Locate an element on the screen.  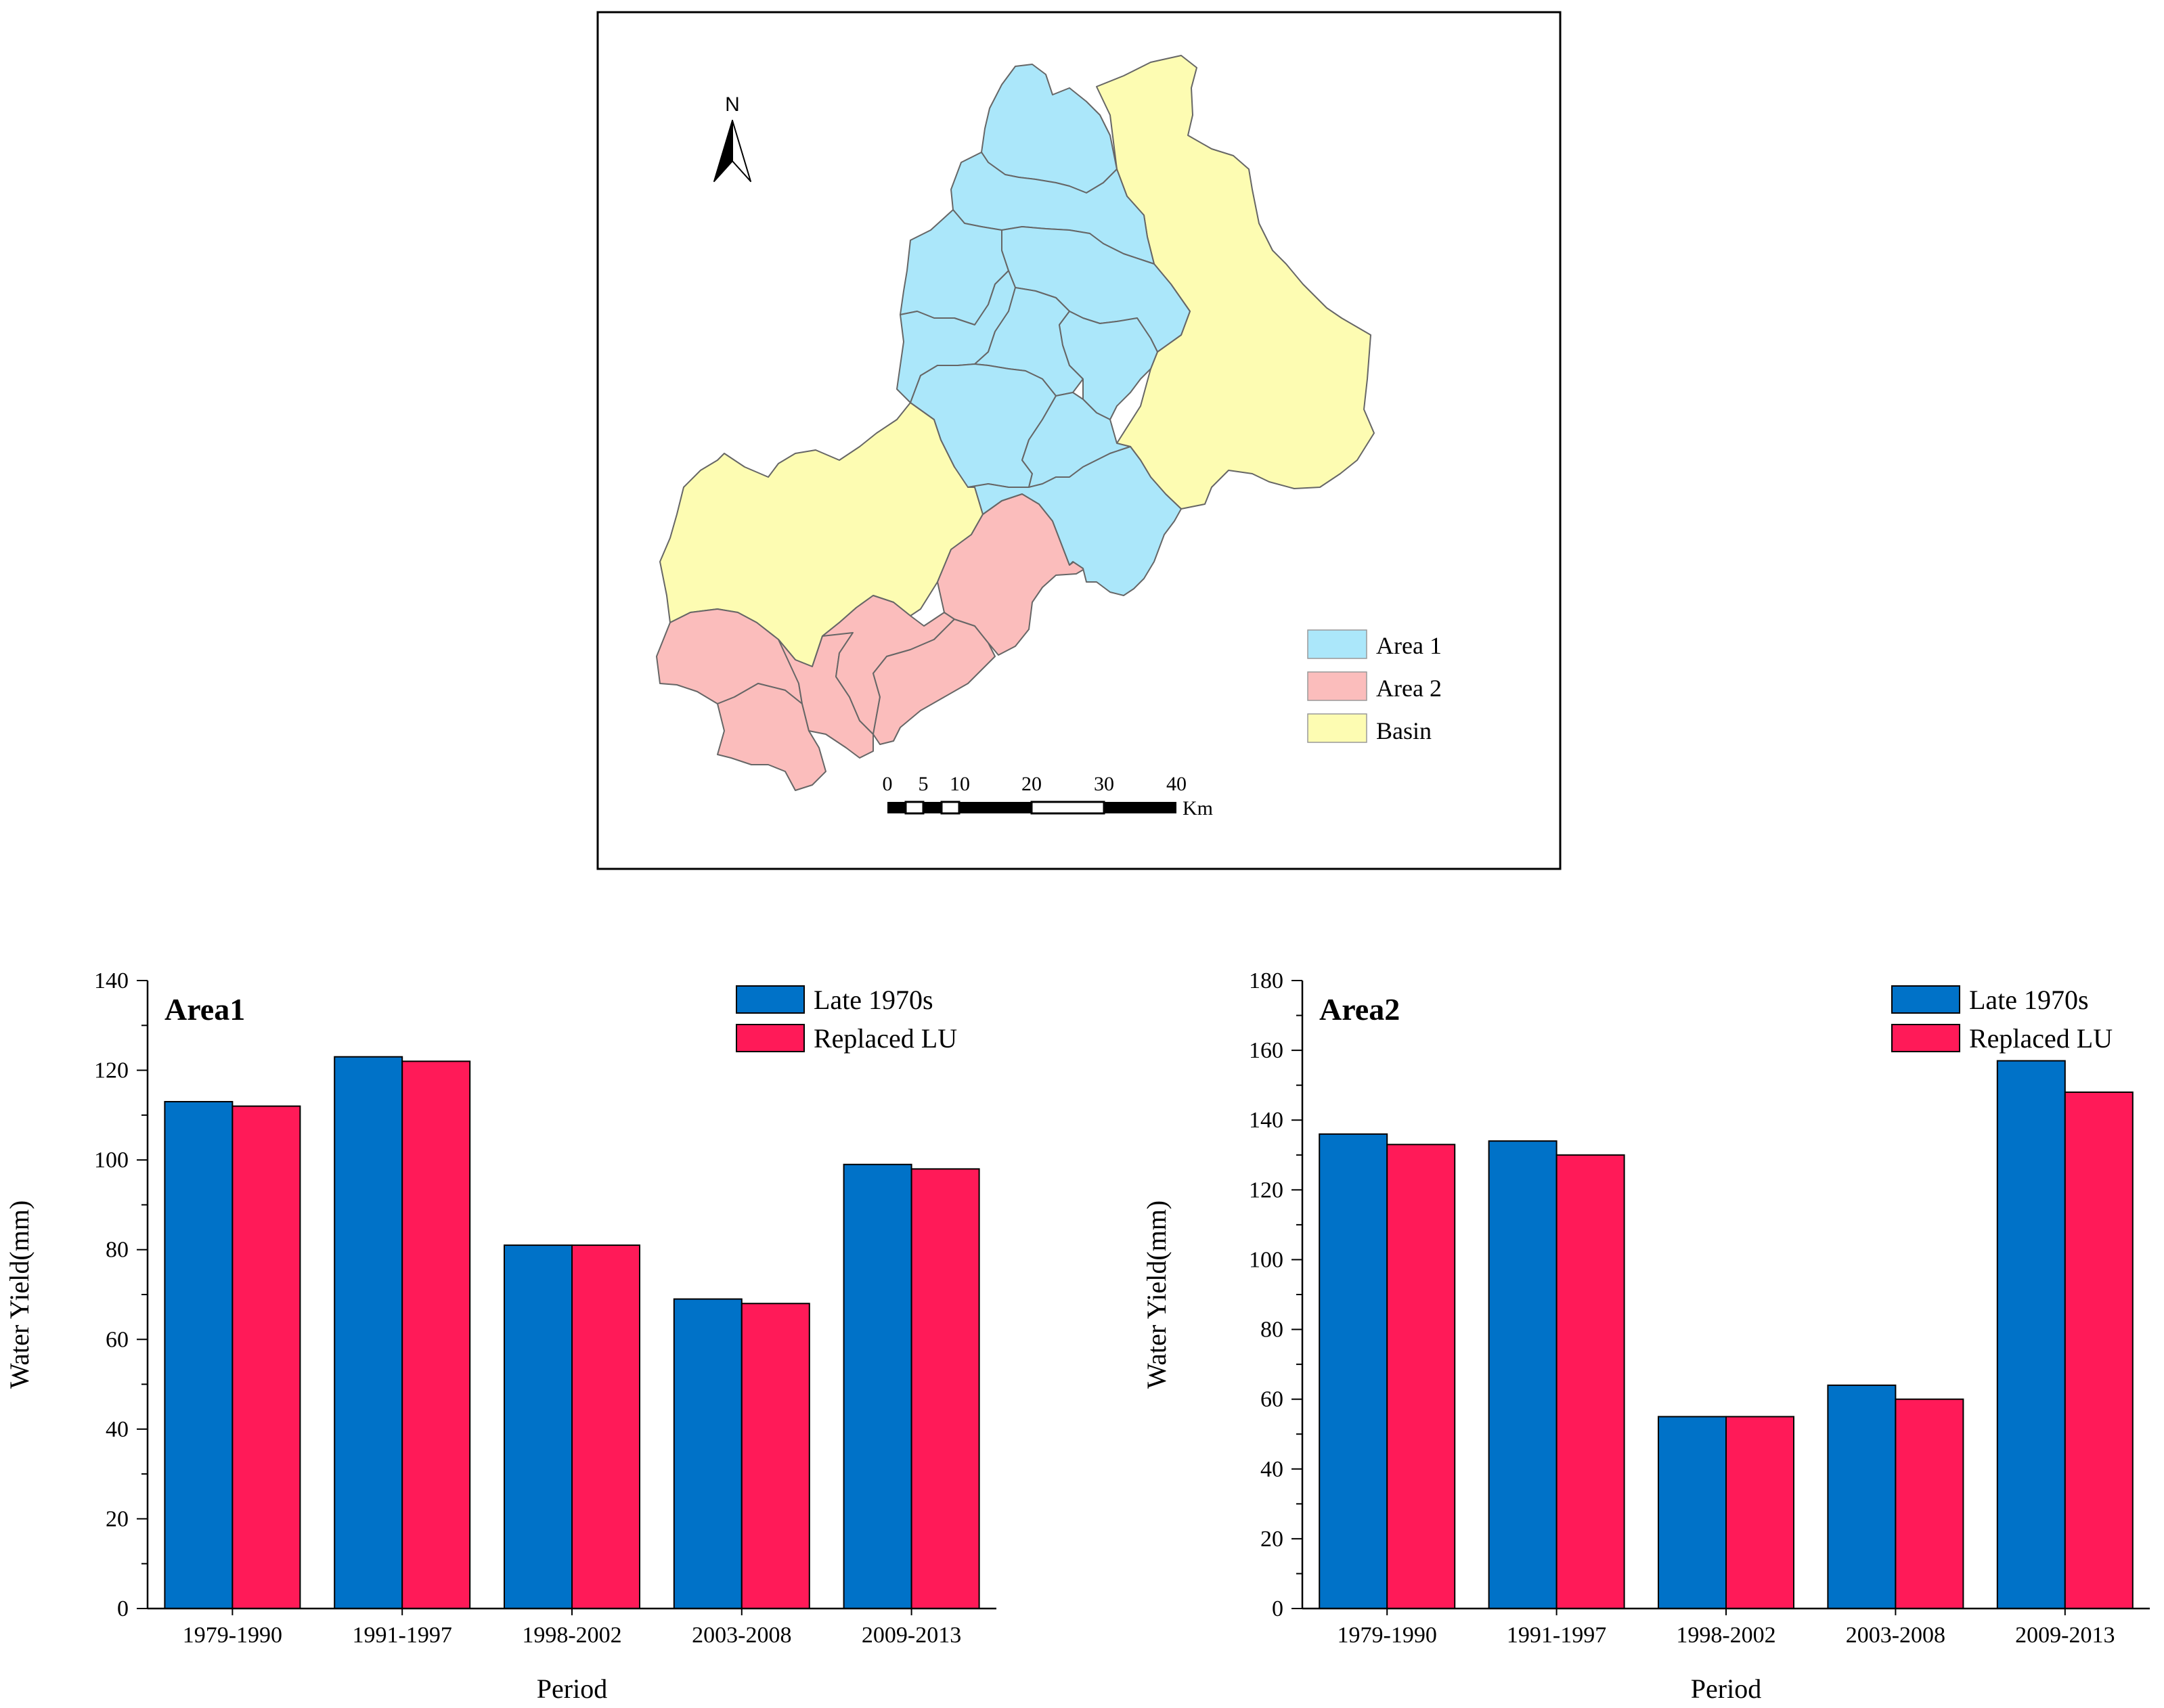
area2-region is located at coordinates (874, 642).